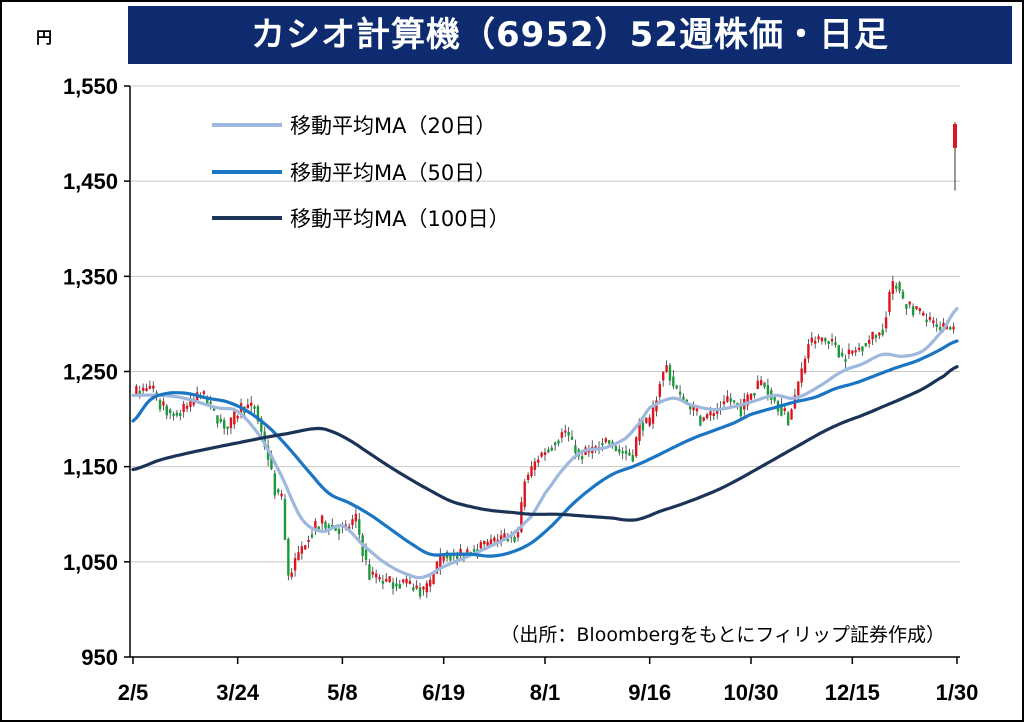 The height and width of the screenshot is (722, 1024). What do you see at coordinates (548, 681) in the screenshot?
I see `x-tick-labels: 2/5 3/24 5/8 6/19 8/1 9/16 10/30 12/15 1/30` at bounding box center [548, 681].